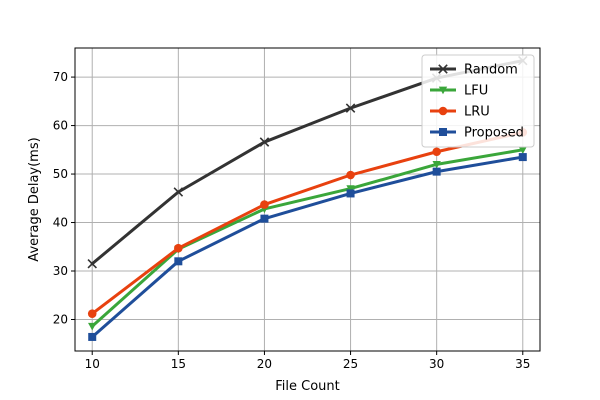 This screenshot has height=400, width=600. I want to click on y-tick-label: 50, so click(60, 174).